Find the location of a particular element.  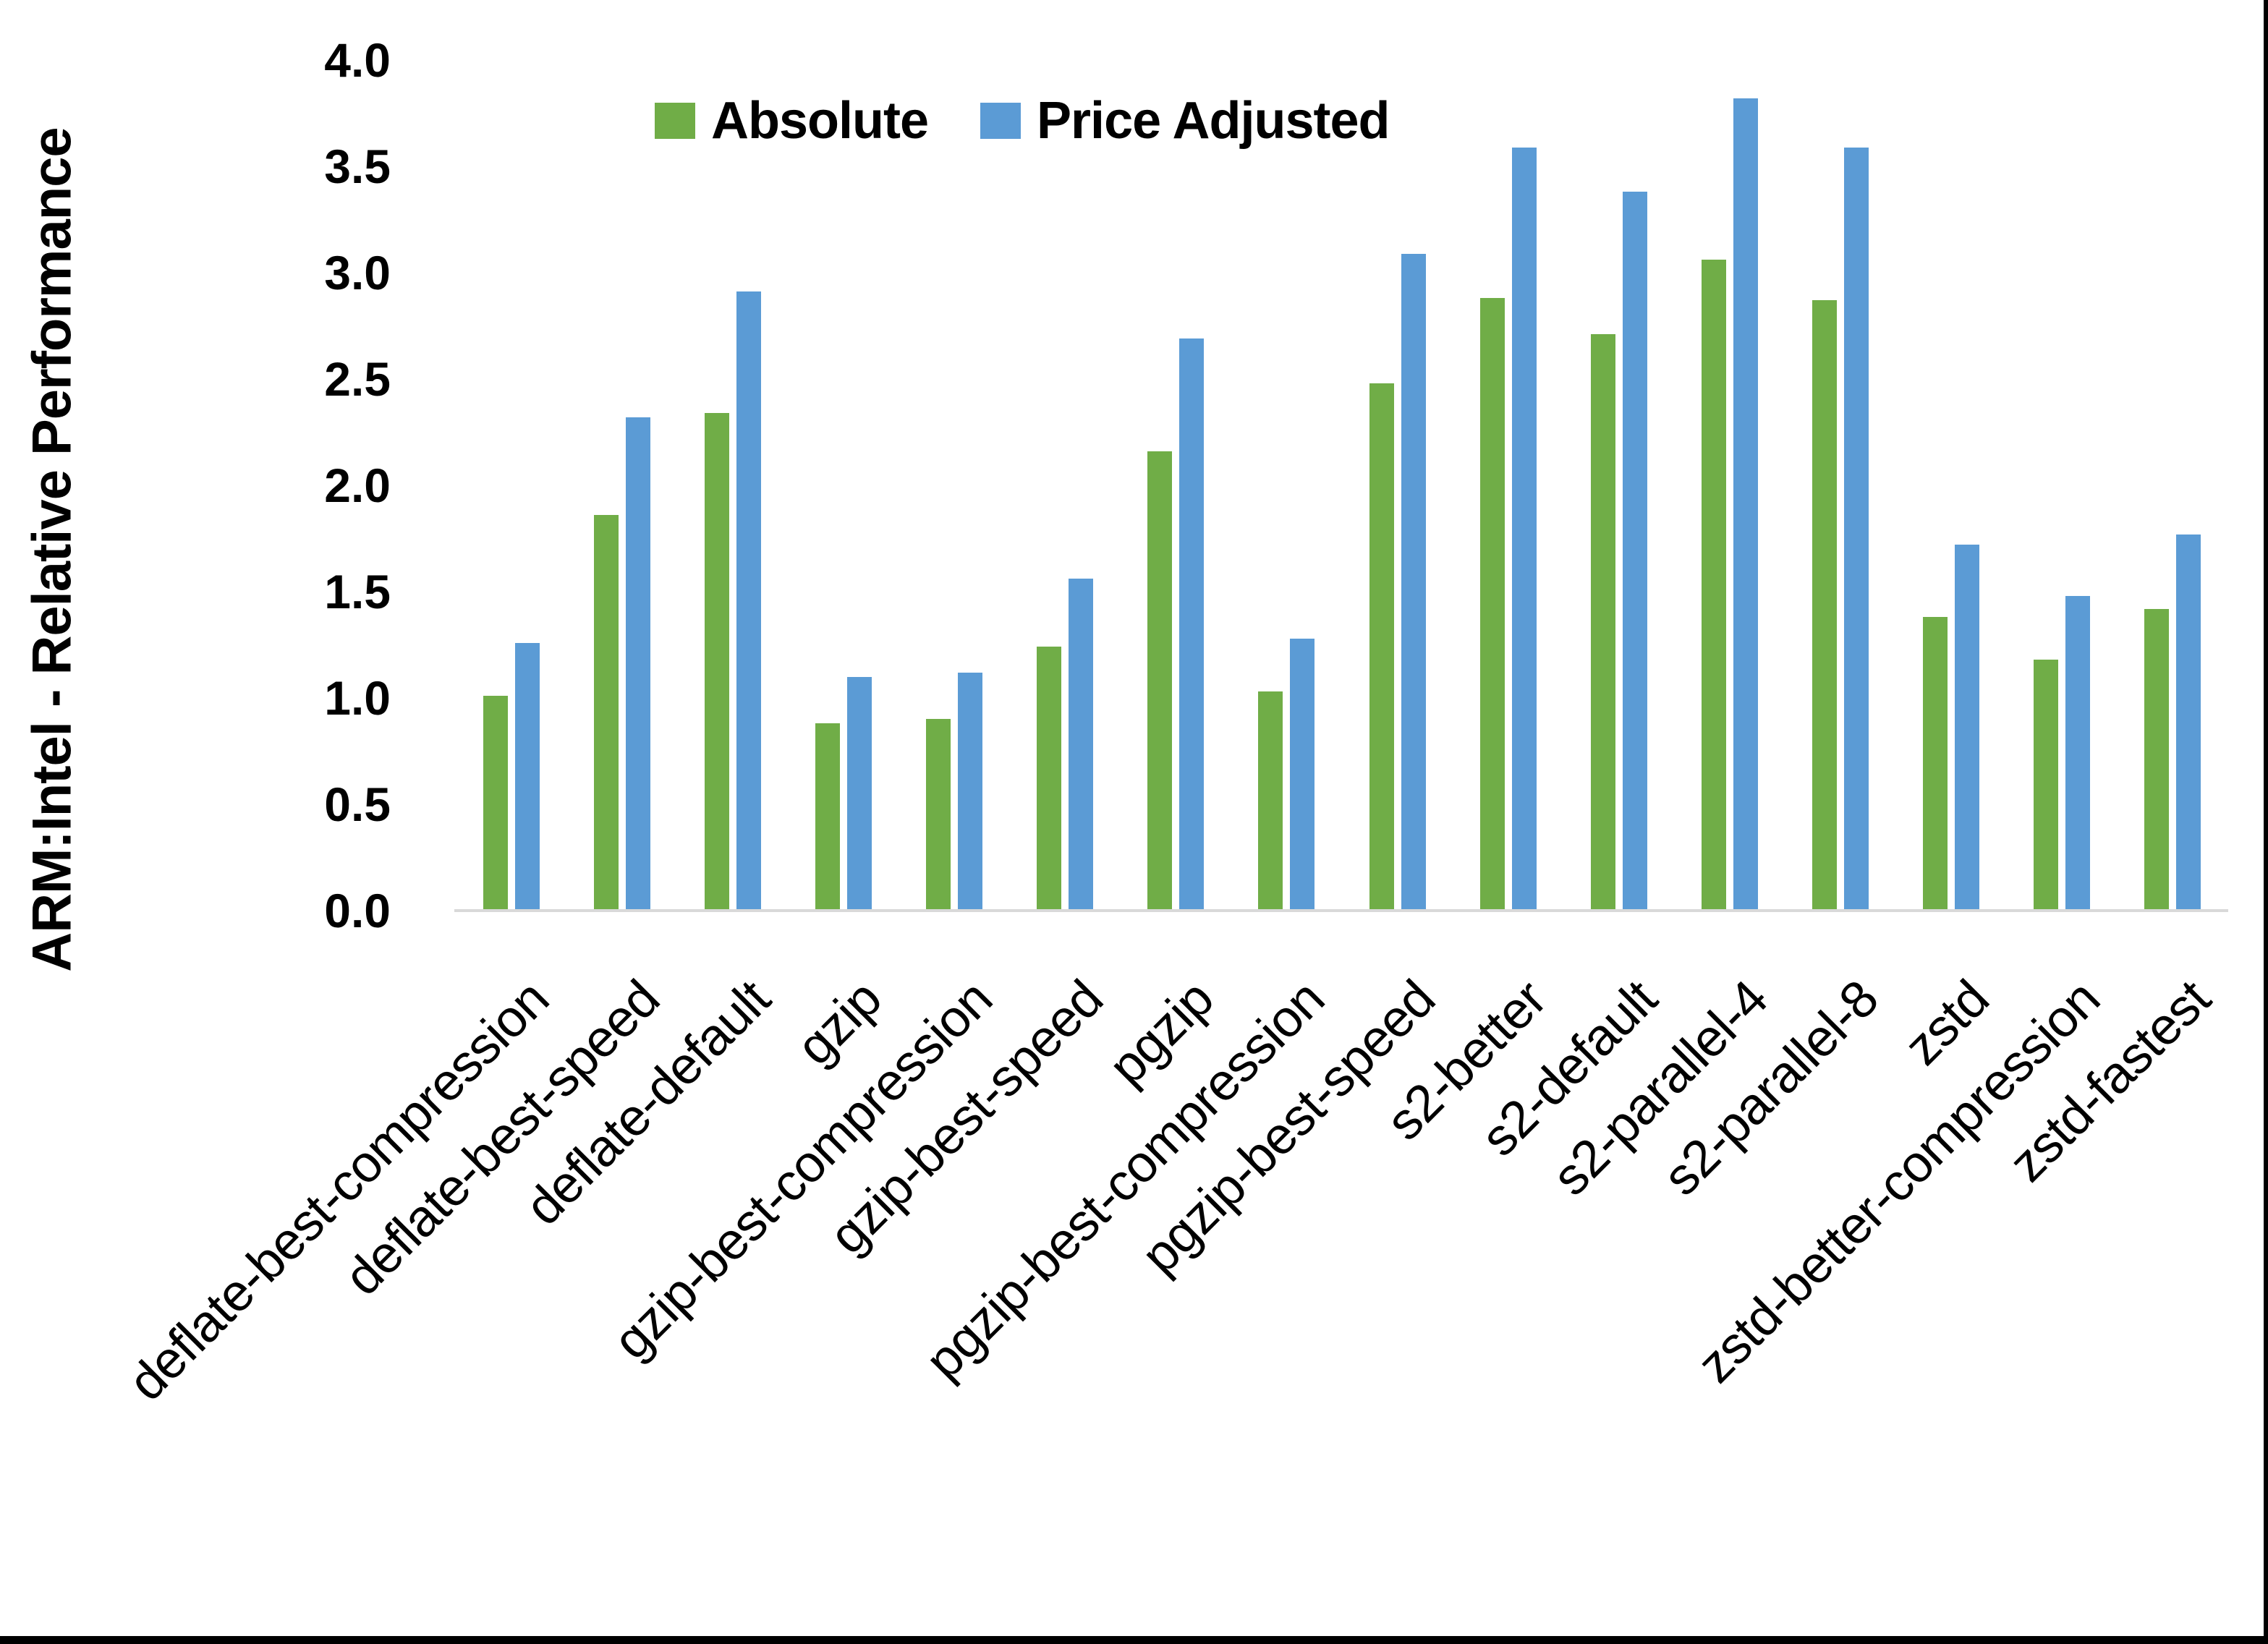

bar-absolute-gzip-best-speed is located at coordinates (1049, 779).